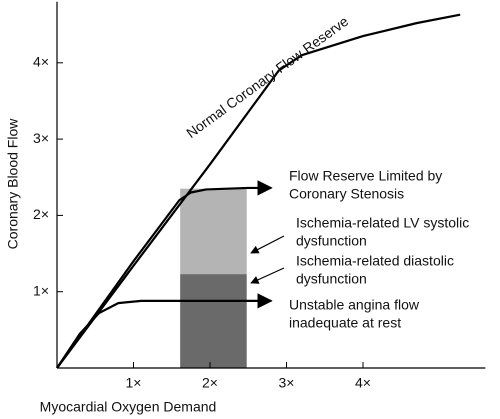  Describe the element at coordinates (41, 62) in the screenshot. I see `y-tick-label: 4×` at that location.